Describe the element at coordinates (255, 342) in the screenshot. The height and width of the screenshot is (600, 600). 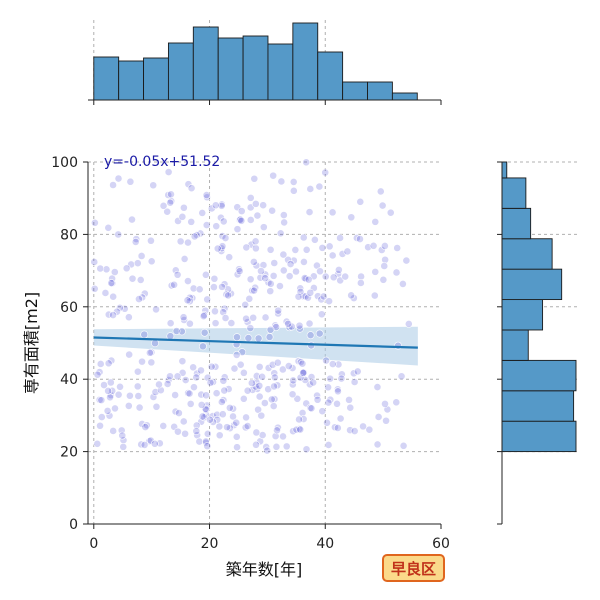
I see `regression-line` at that location.